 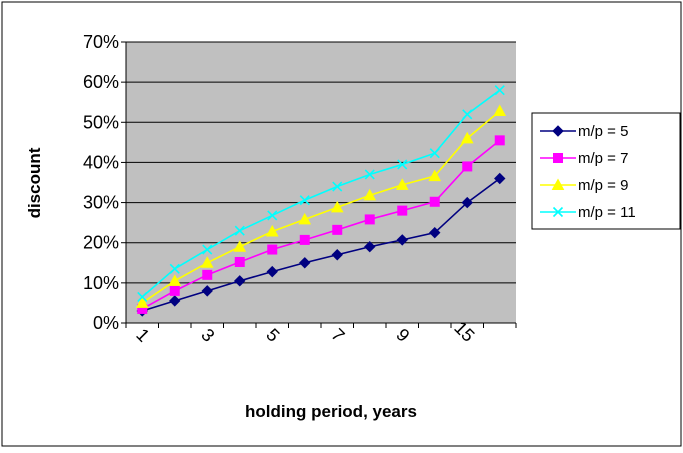 What do you see at coordinates (101, 42) in the screenshot?
I see `y-tick-label: 70%` at bounding box center [101, 42].